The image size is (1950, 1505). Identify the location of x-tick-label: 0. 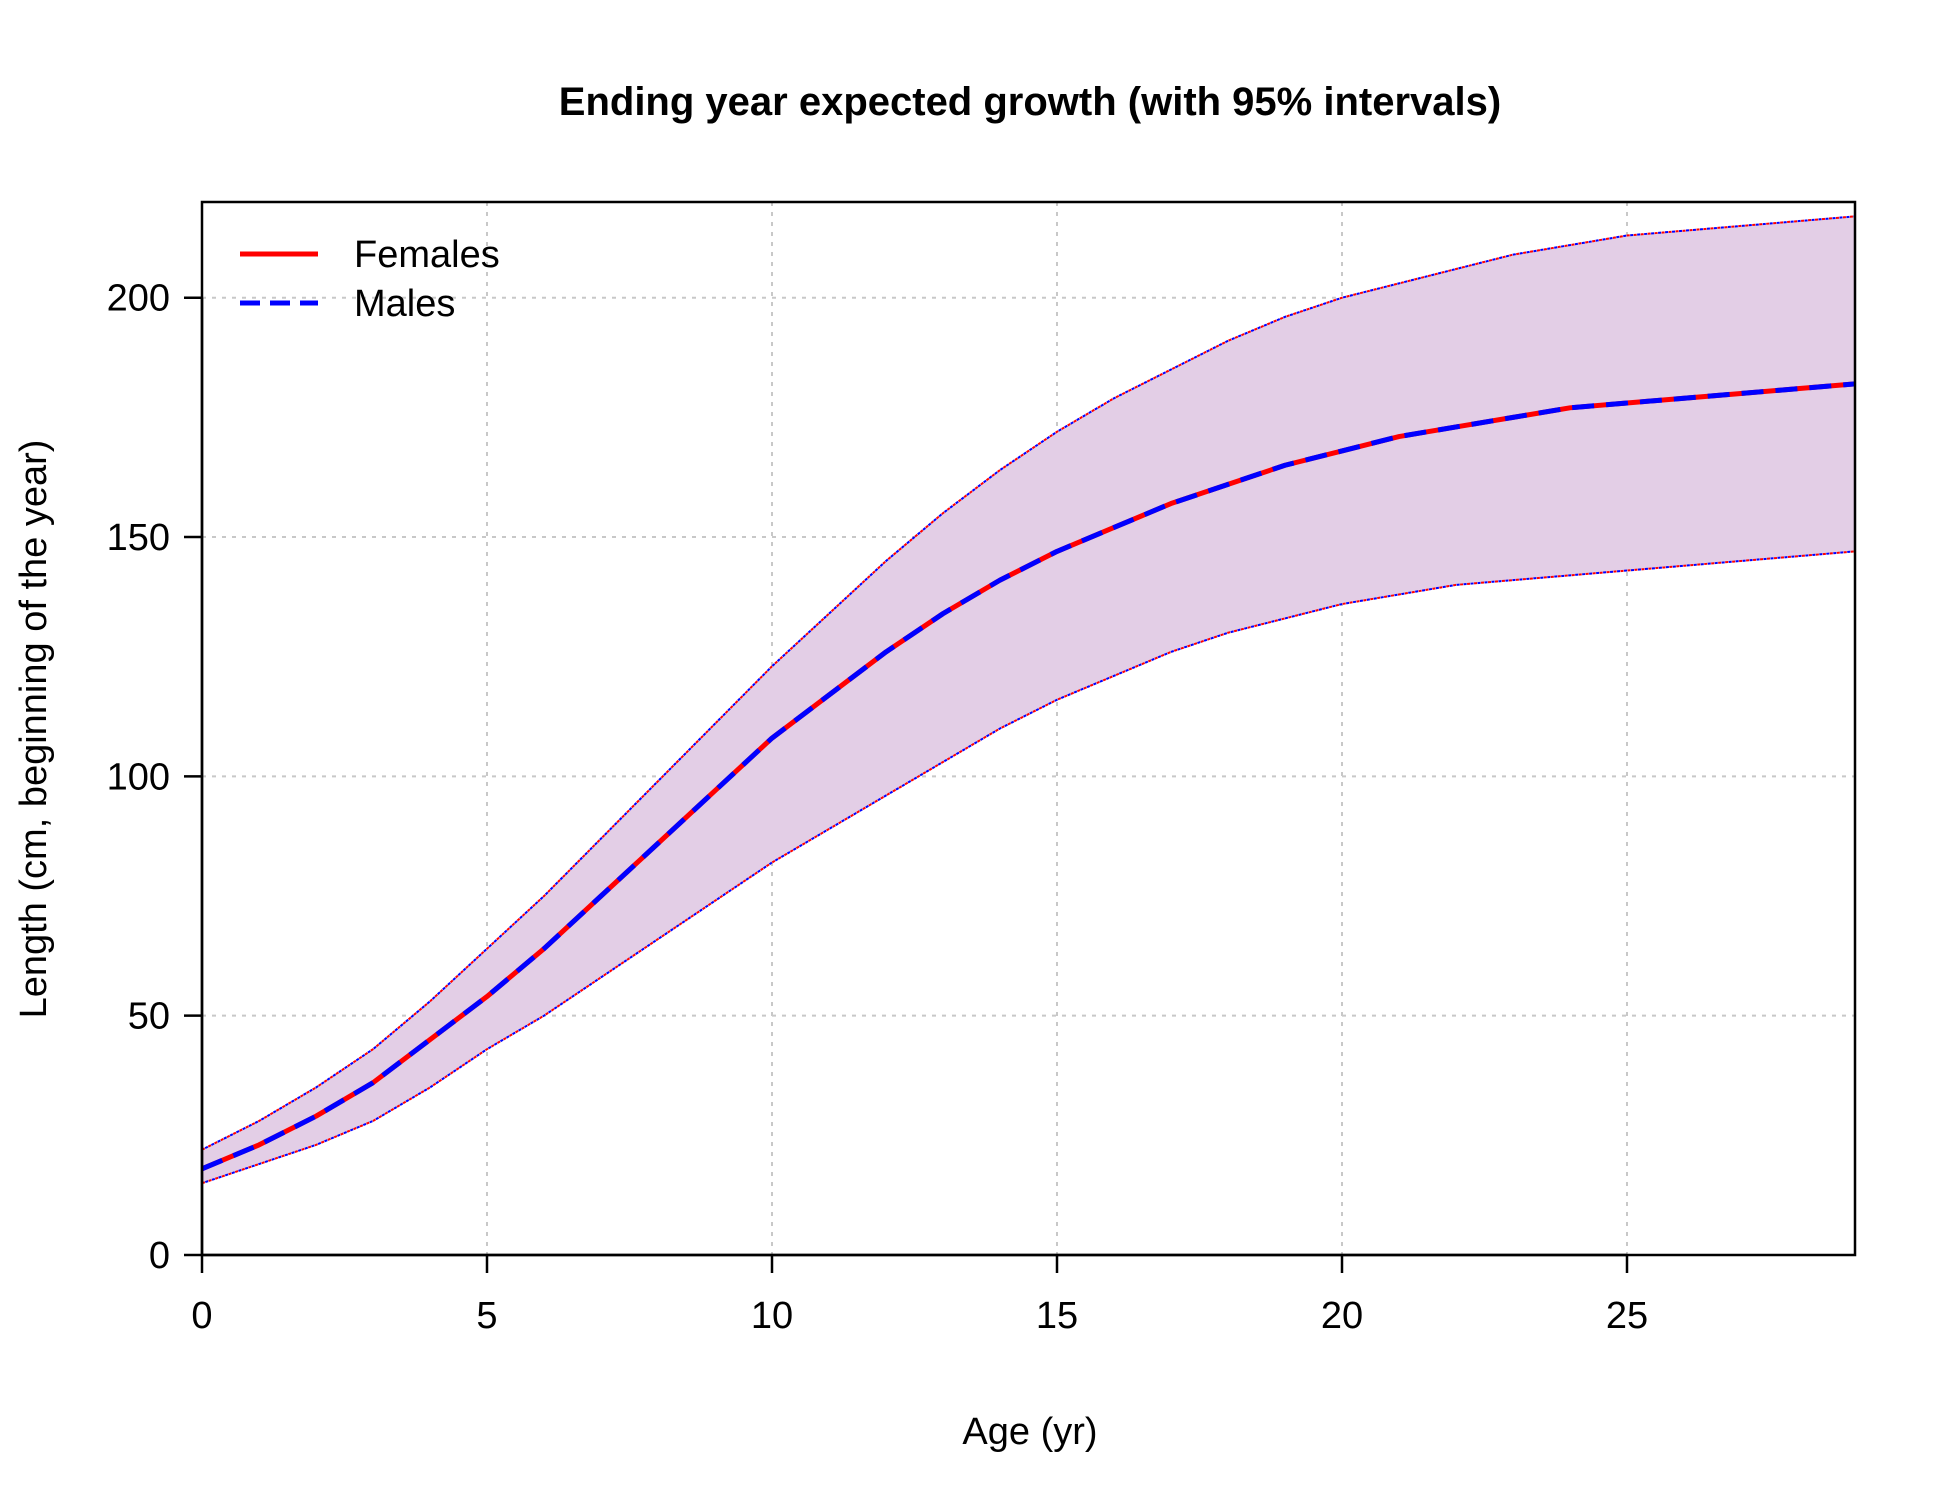
(201, 1316).